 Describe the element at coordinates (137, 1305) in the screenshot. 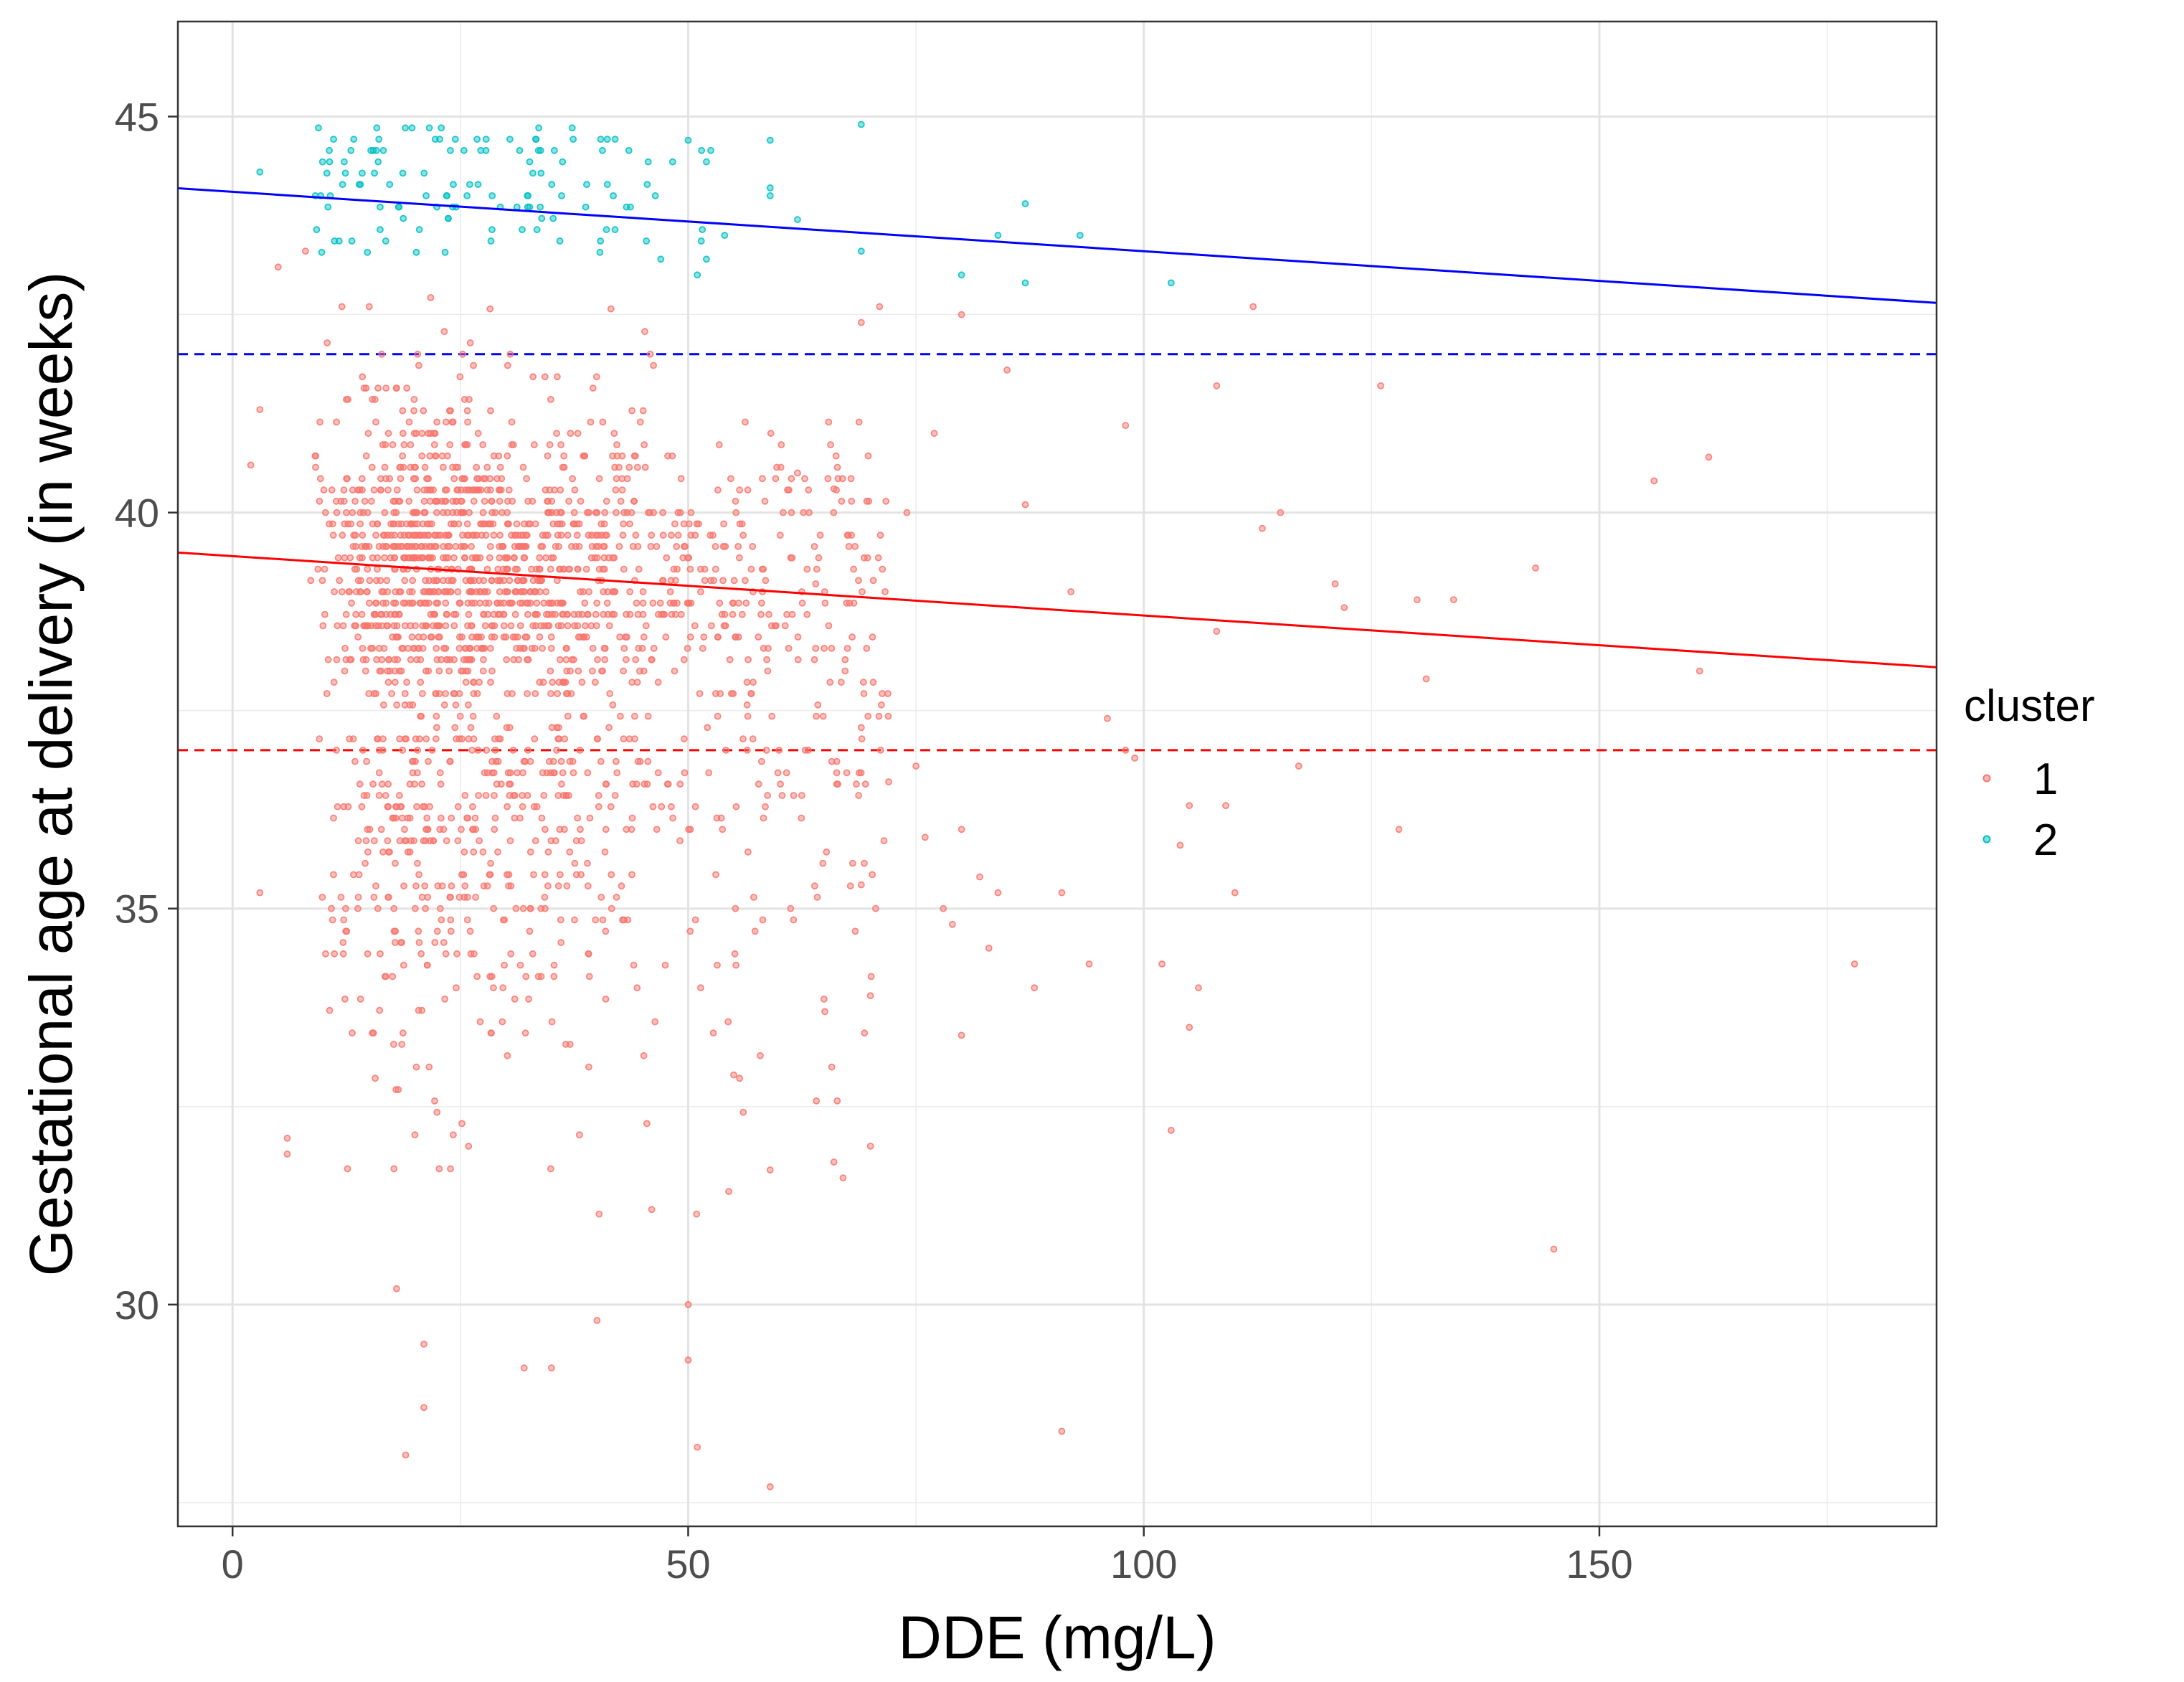

I see `y-tick-label-30: 30` at that location.